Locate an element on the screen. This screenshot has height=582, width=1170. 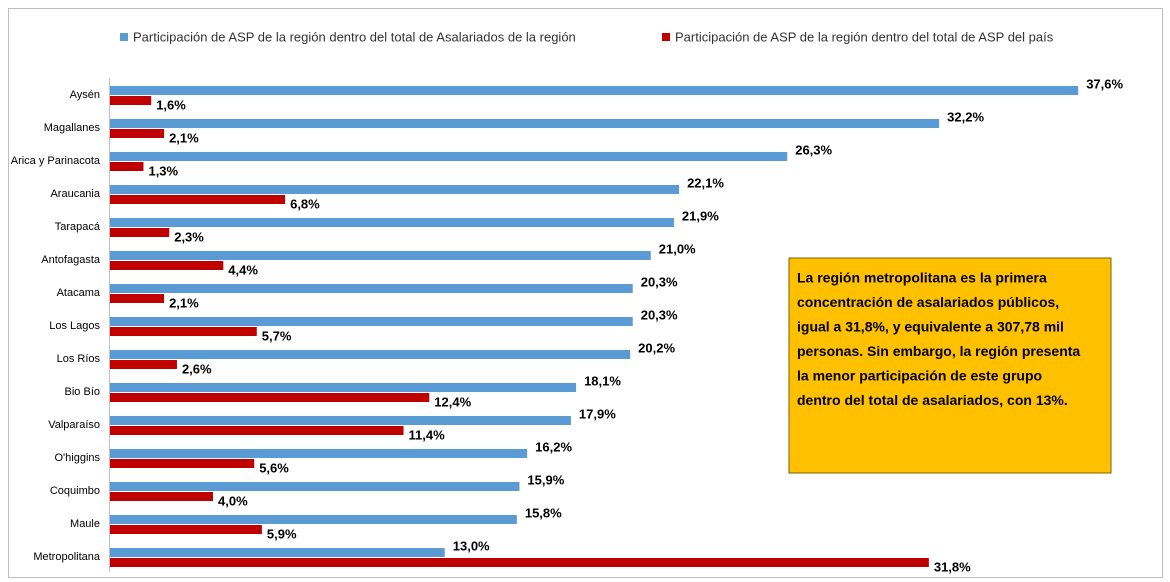
category-label: Aysén is located at coordinates (85, 95).